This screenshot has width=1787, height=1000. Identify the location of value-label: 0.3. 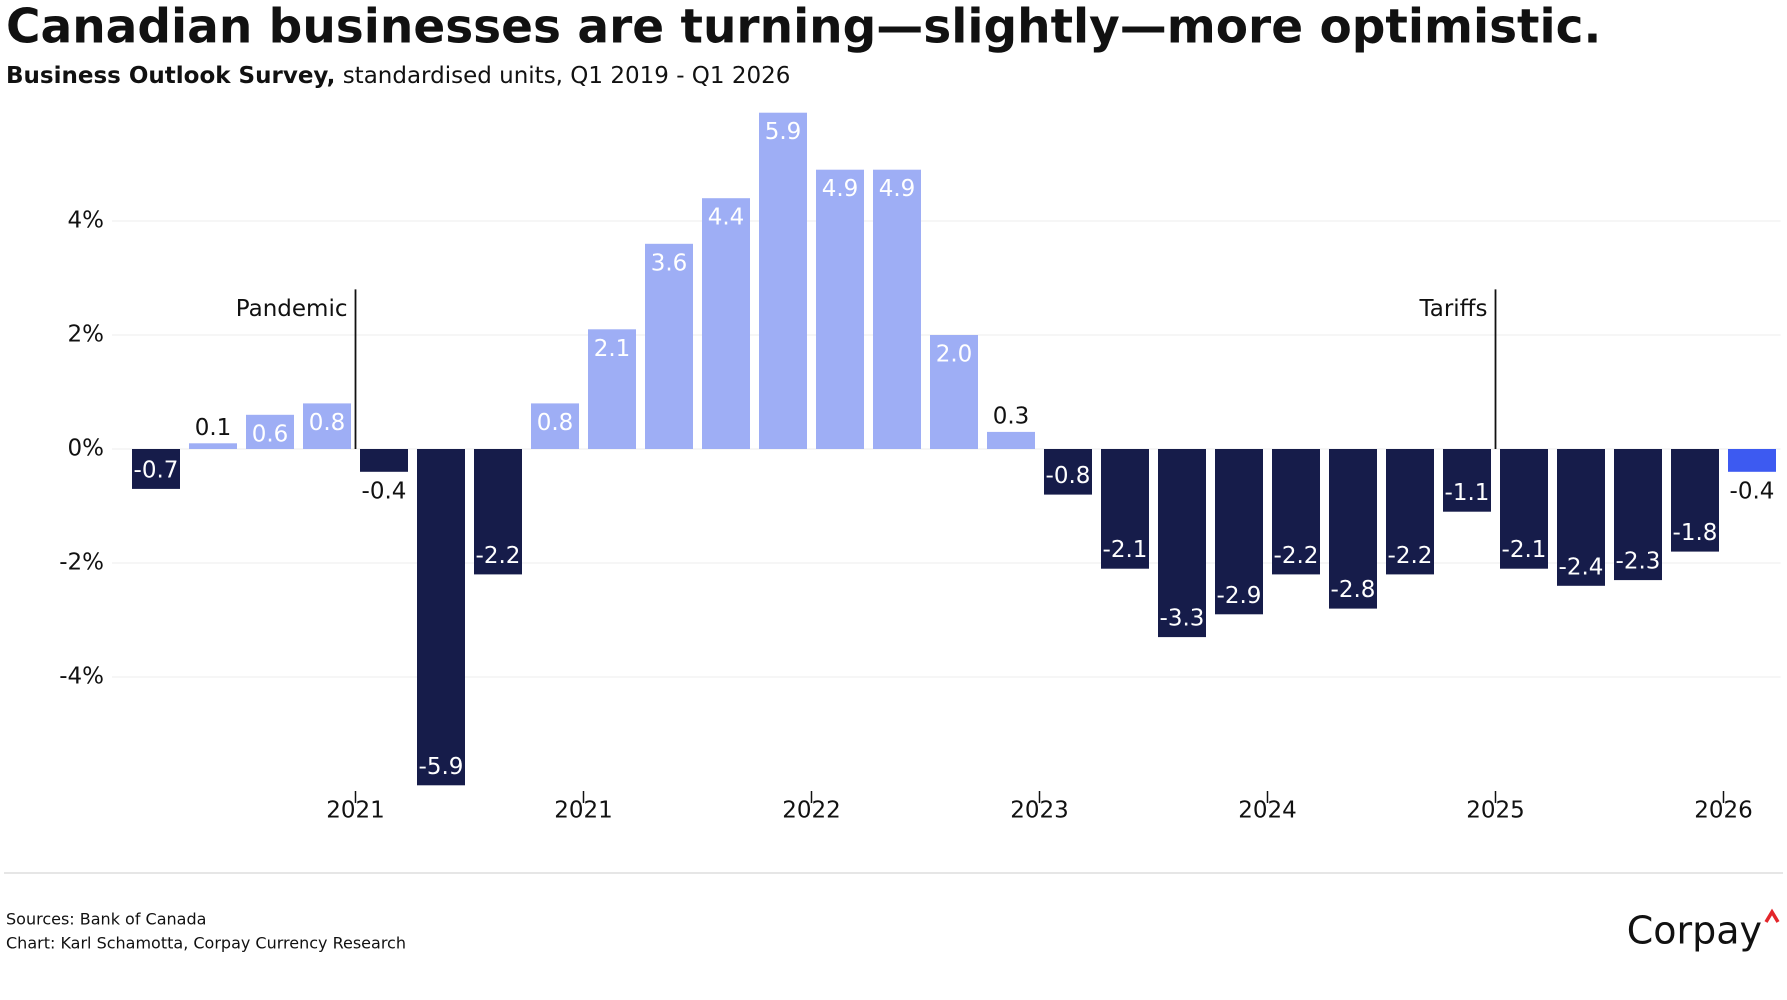
(1011, 416).